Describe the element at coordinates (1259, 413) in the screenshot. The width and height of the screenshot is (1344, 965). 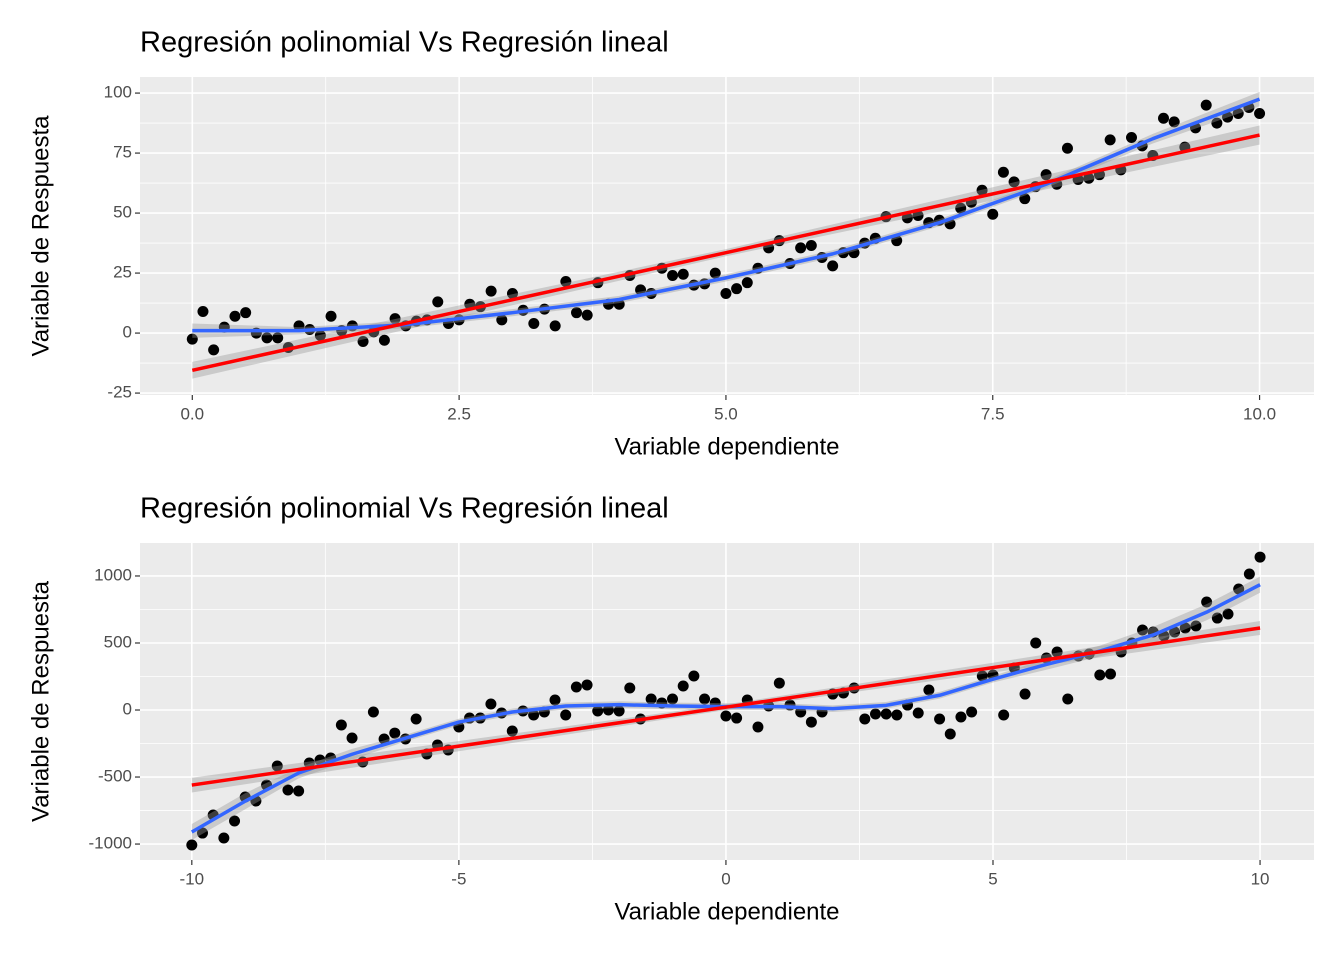
I see `x-tick-label: 10.0` at that location.